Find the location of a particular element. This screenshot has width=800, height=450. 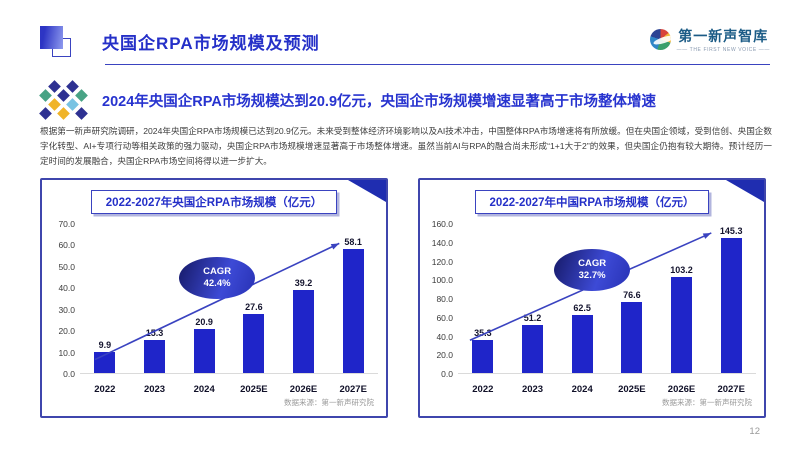

diamond-chevron-icon is located at coordinates (64, 100).